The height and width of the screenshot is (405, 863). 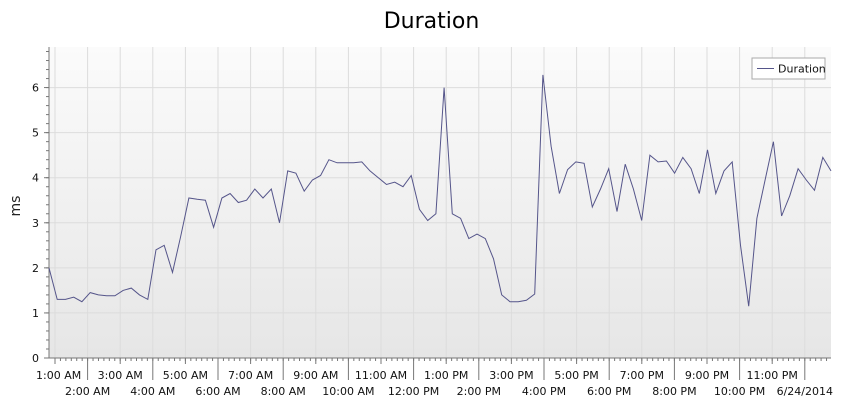 I want to click on x-tick-label-lower: 4:00 PM, so click(x=544, y=391).